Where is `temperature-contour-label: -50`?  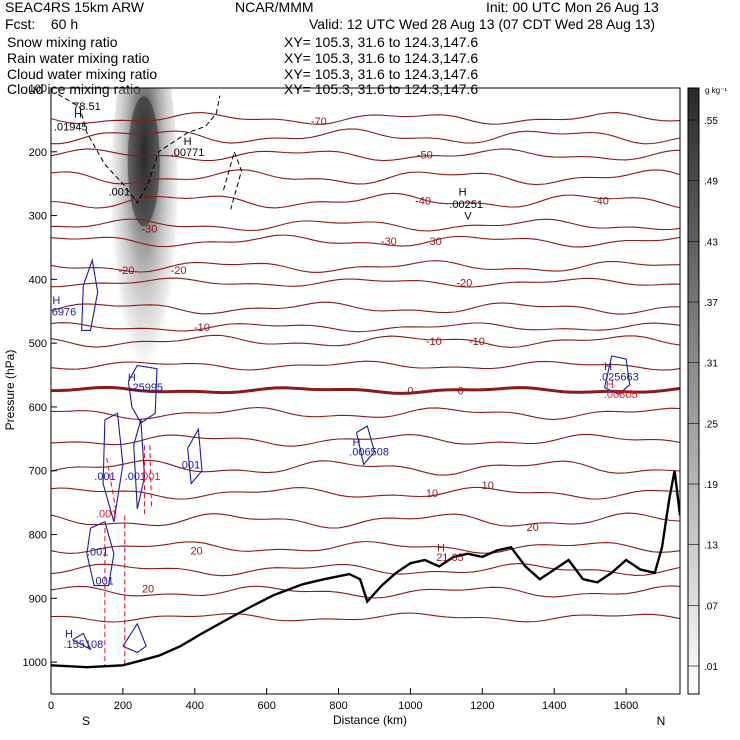
temperature-contour-label: -50 is located at coordinates (425, 155).